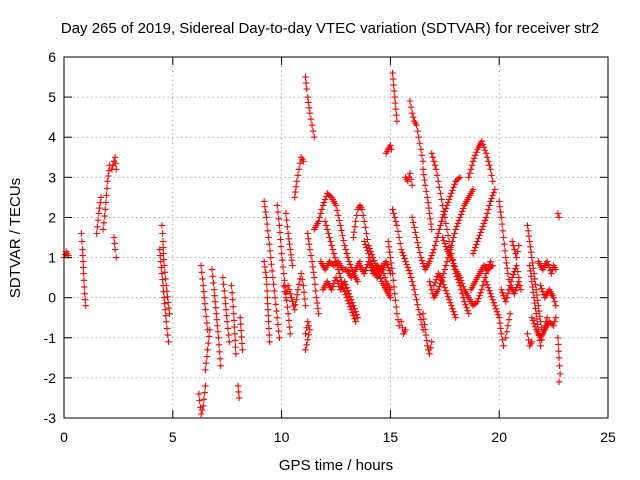 The image size is (640, 480). What do you see at coordinates (608, 437) in the screenshot?
I see `x-tick-label: 25` at bounding box center [608, 437].